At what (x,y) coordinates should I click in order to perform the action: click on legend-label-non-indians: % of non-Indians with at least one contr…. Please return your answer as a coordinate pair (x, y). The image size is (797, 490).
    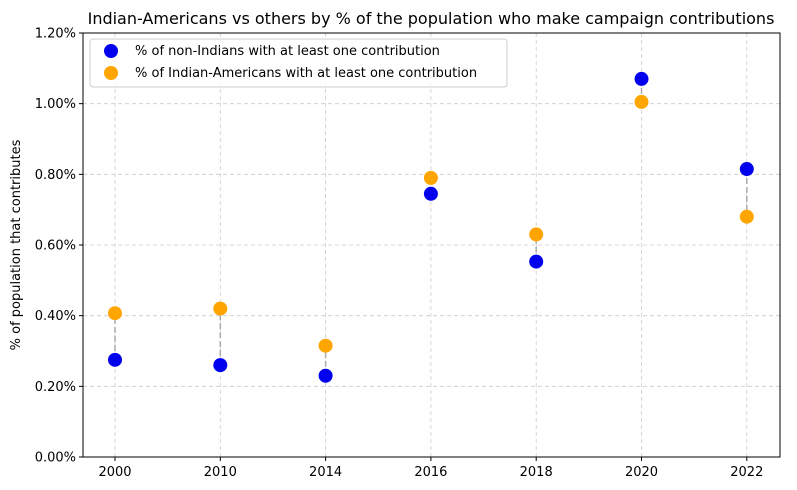
    Looking at the image, I should click on (287, 51).